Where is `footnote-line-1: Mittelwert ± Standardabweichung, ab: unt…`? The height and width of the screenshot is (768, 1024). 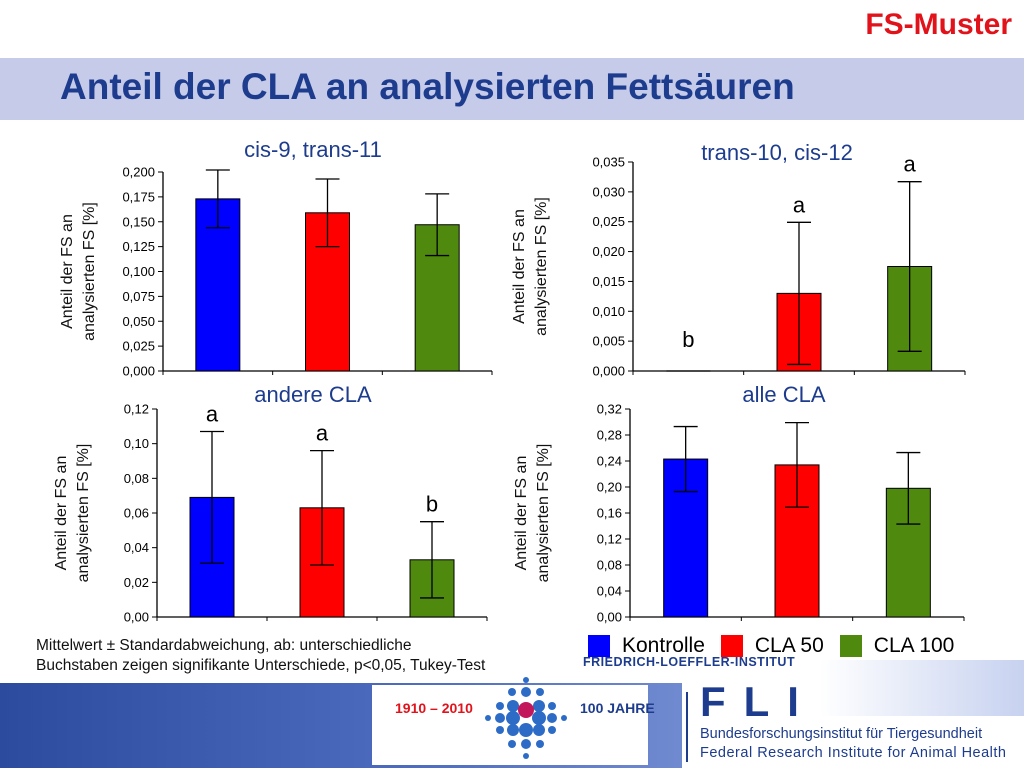
footnote-line-1: Mittelwert ± Standardabweichung, ab: unt… is located at coordinates (224, 645).